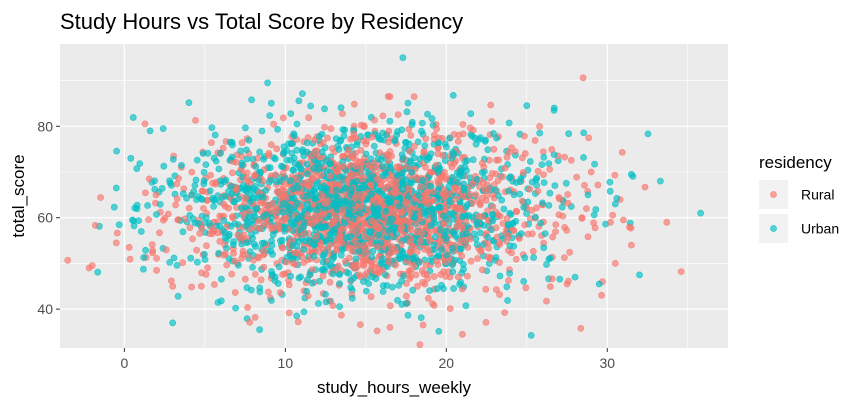 The height and width of the screenshot is (409, 864). Describe the element at coordinates (286, 363) in the screenshot. I see `x-tick-label: 10` at that location.